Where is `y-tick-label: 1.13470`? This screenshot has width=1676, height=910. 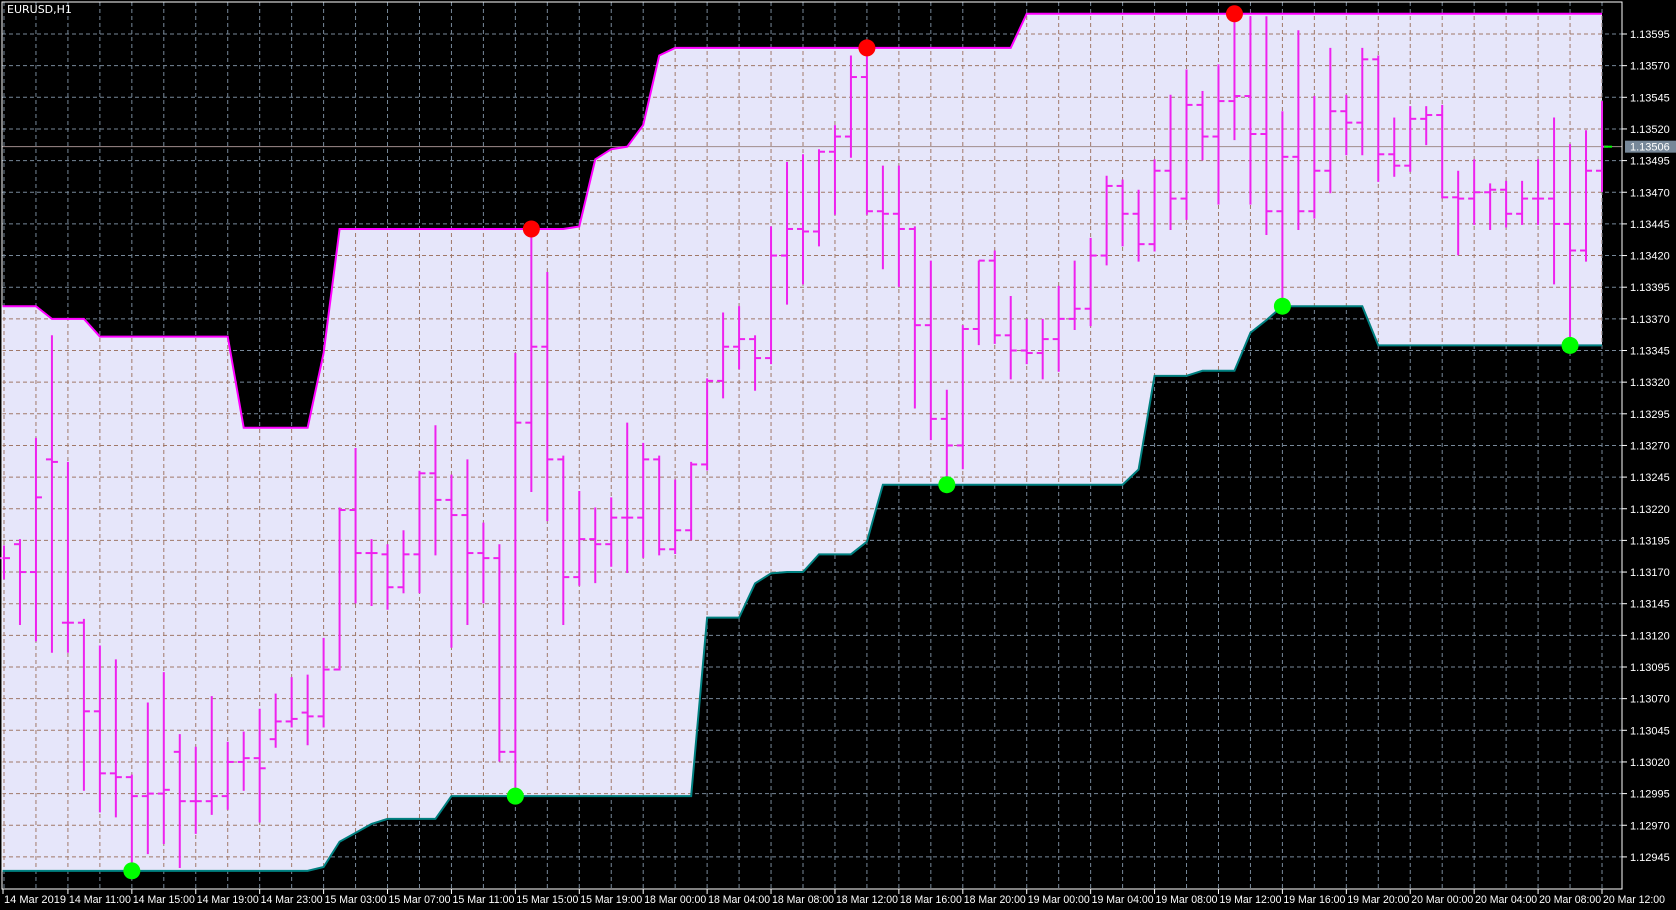
y-tick-label: 1.13470 is located at coordinates (1650, 193).